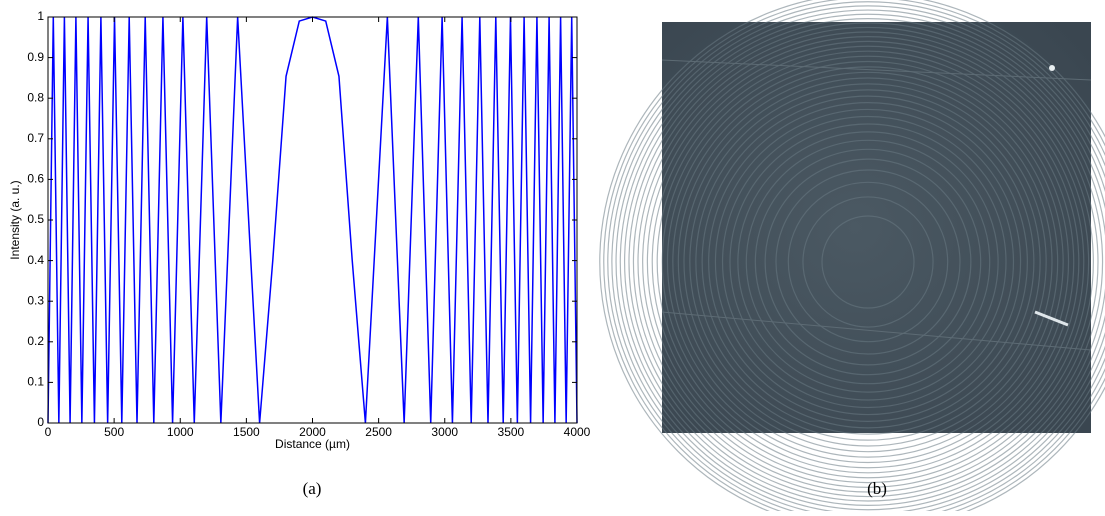  What do you see at coordinates (35, 341) in the screenshot?
I see `y-tick-label: 0.2` at bounding box center [35, 341].